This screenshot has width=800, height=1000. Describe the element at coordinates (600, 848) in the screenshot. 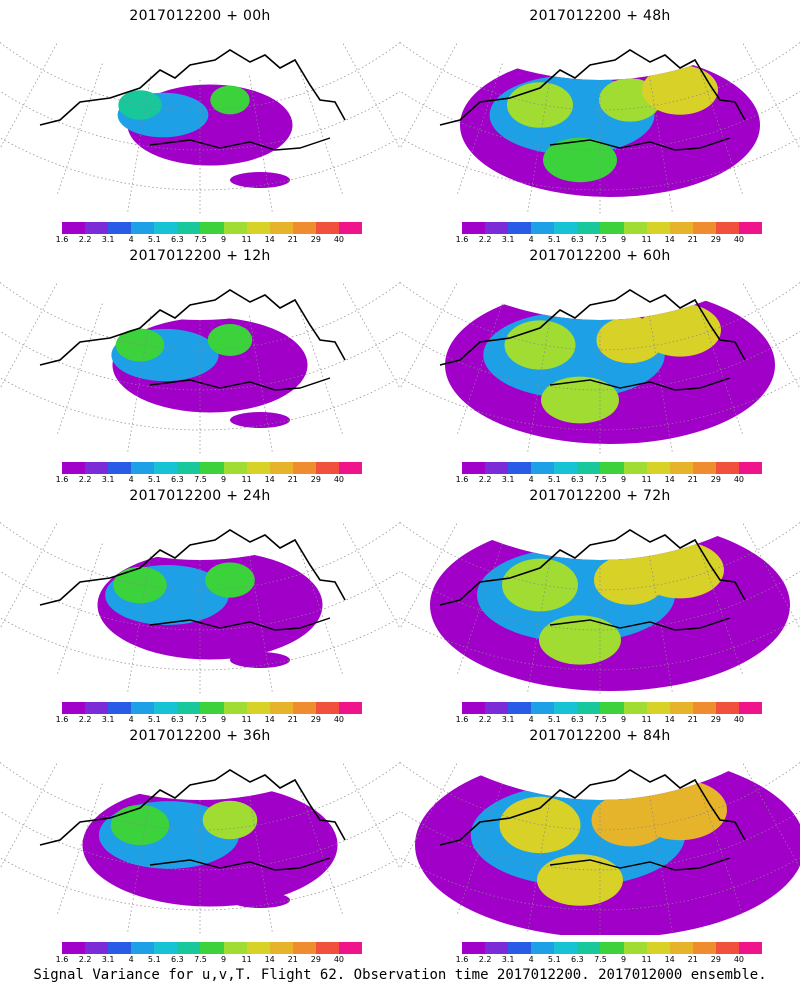

I see `graticule` at that location.